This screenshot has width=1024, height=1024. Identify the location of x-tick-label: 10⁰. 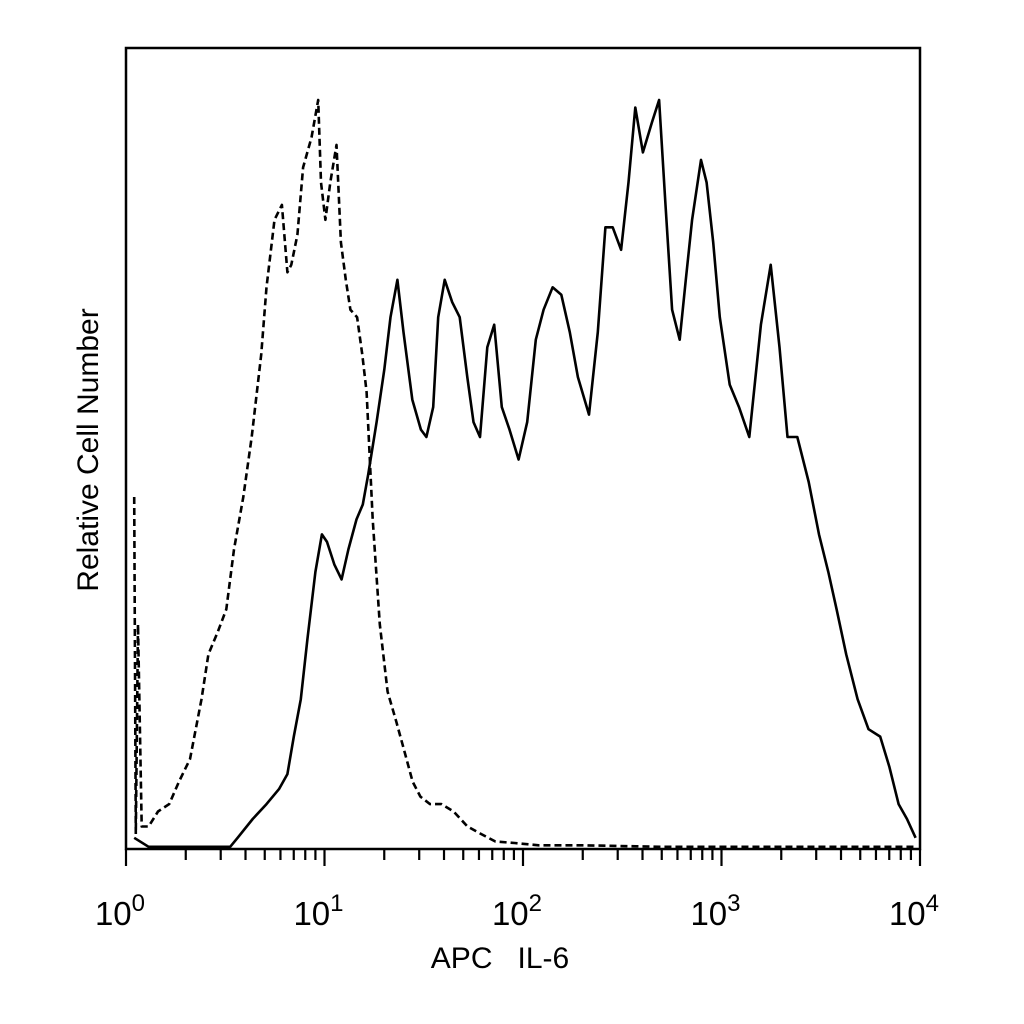
(120, 911).